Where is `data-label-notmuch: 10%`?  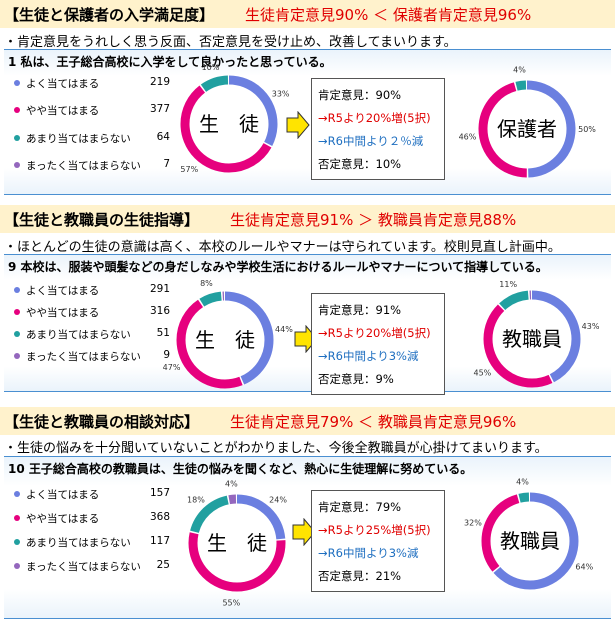
data-label-notmuch: 10% is located at coordinates (211, 67).